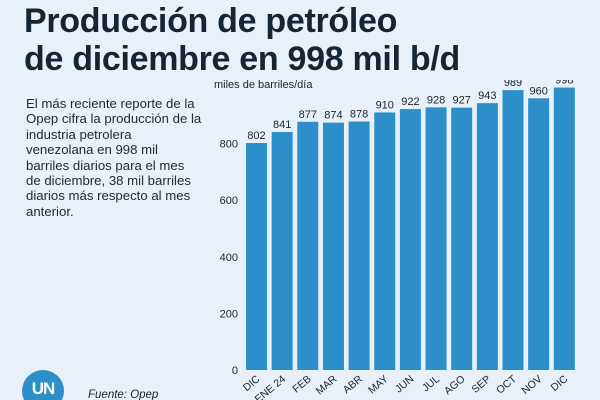 This screenshot has width=600, height=400. What do you see at coordinates (353, 384) in the screenshot?
I see `x-tick-label: ABR` at bounding box center [353, 384].